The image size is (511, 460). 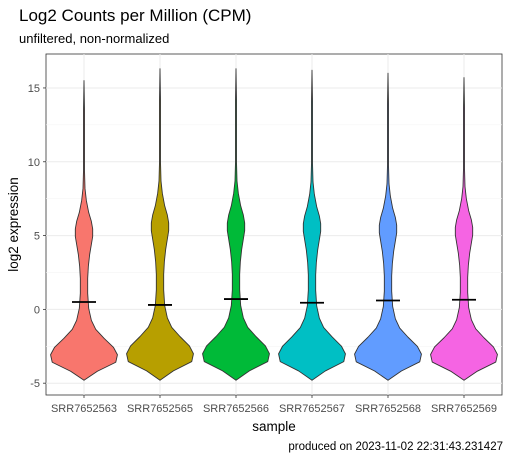 I want to click on x-axis-title: sample, so click(x=274, y=426).